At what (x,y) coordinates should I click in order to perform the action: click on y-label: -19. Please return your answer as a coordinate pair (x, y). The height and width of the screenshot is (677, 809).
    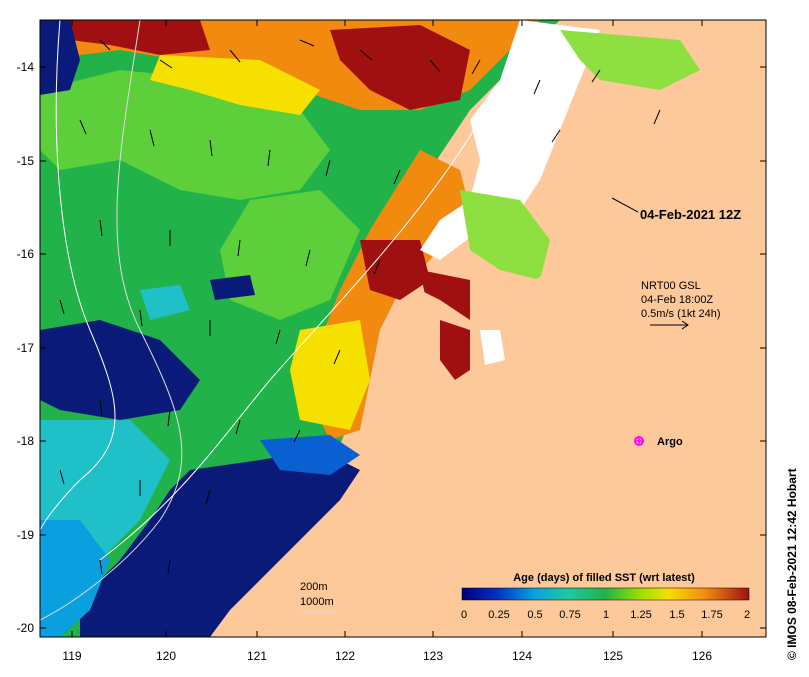
    Looking at the image, I should click on (26, 535).